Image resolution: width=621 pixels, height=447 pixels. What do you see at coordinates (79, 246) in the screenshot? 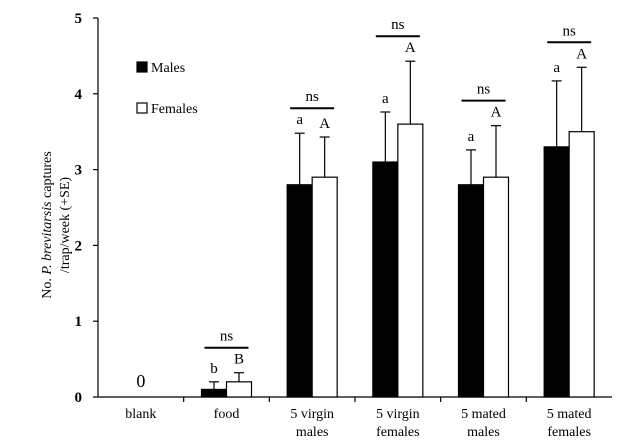
I see `y-tick-label: 2` at bounding box center [79, 246].